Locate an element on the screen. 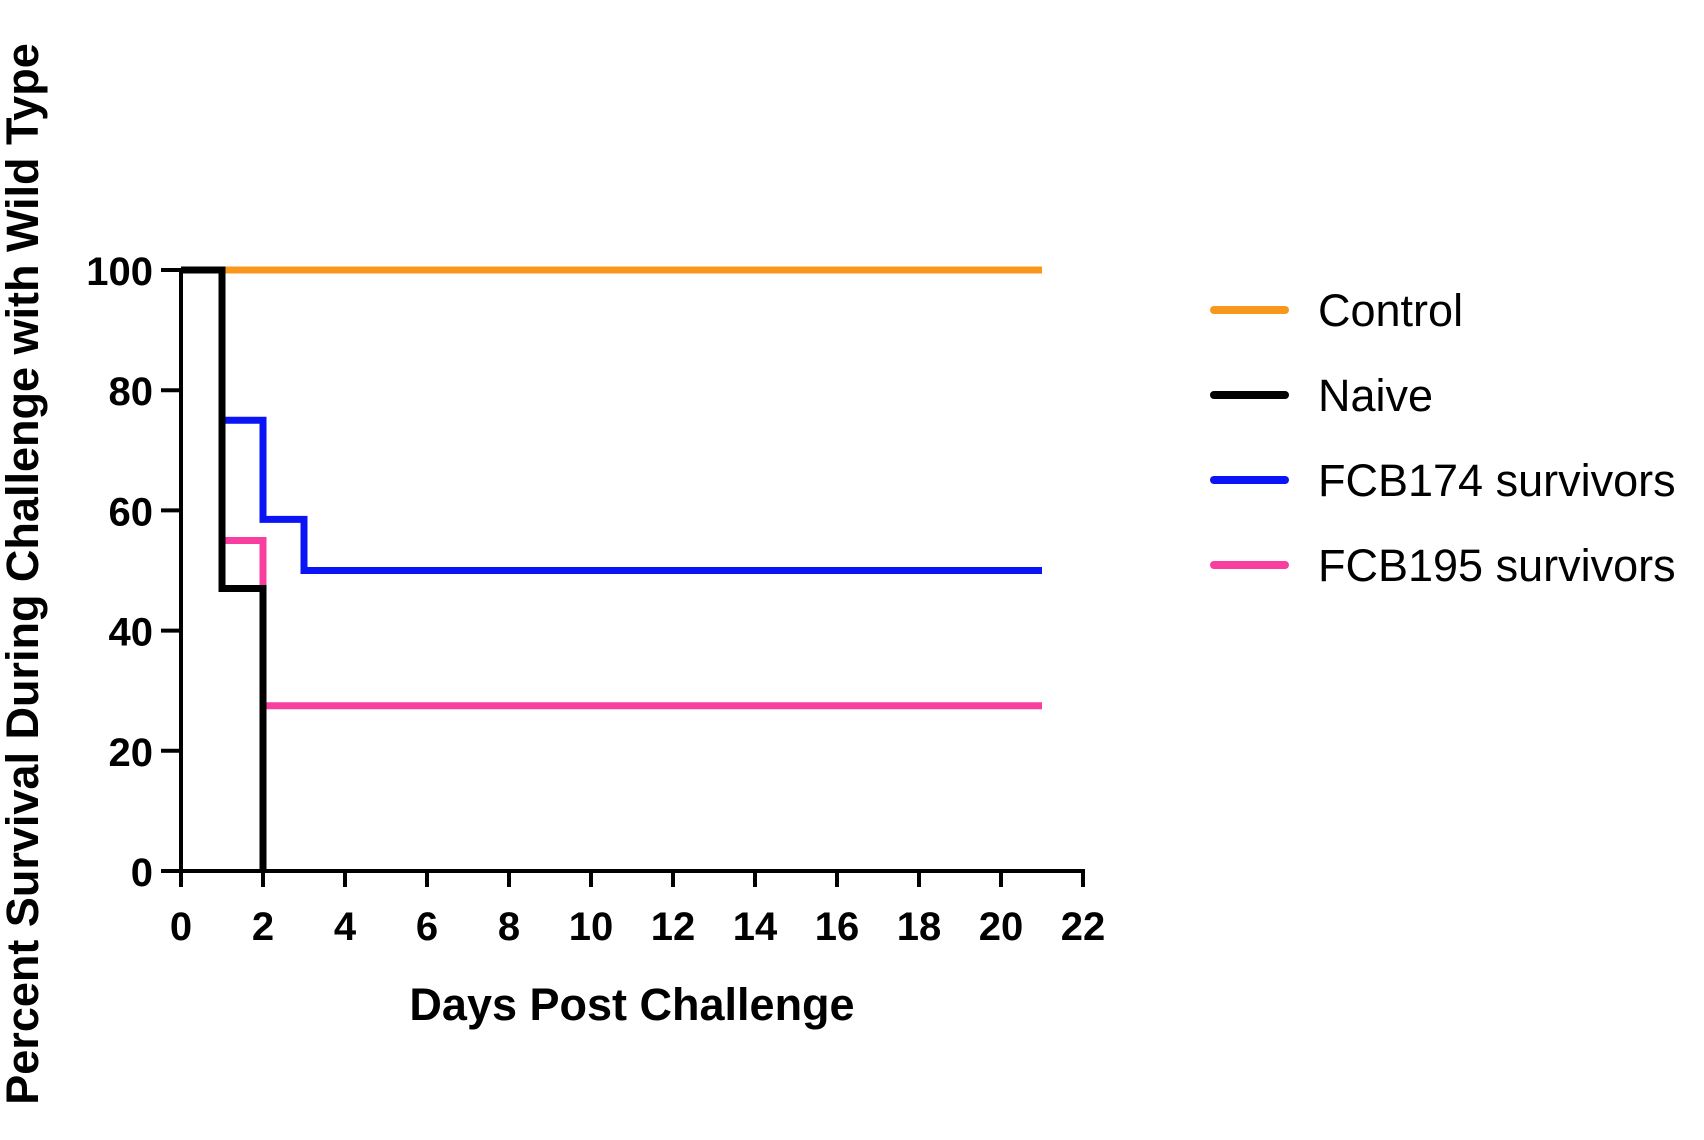 The height and width of the screenshot is (1140, 1704). x-tick-label: 0 is located at coordinates (181, 927).